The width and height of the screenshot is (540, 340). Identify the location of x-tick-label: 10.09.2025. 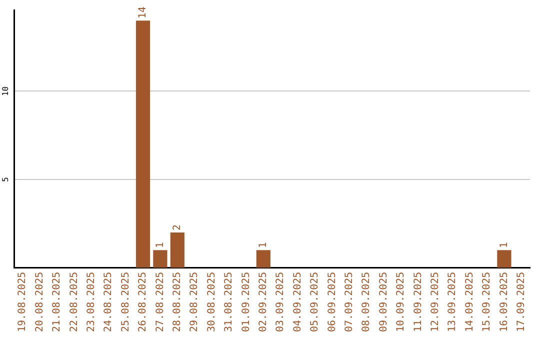
(401, 302).